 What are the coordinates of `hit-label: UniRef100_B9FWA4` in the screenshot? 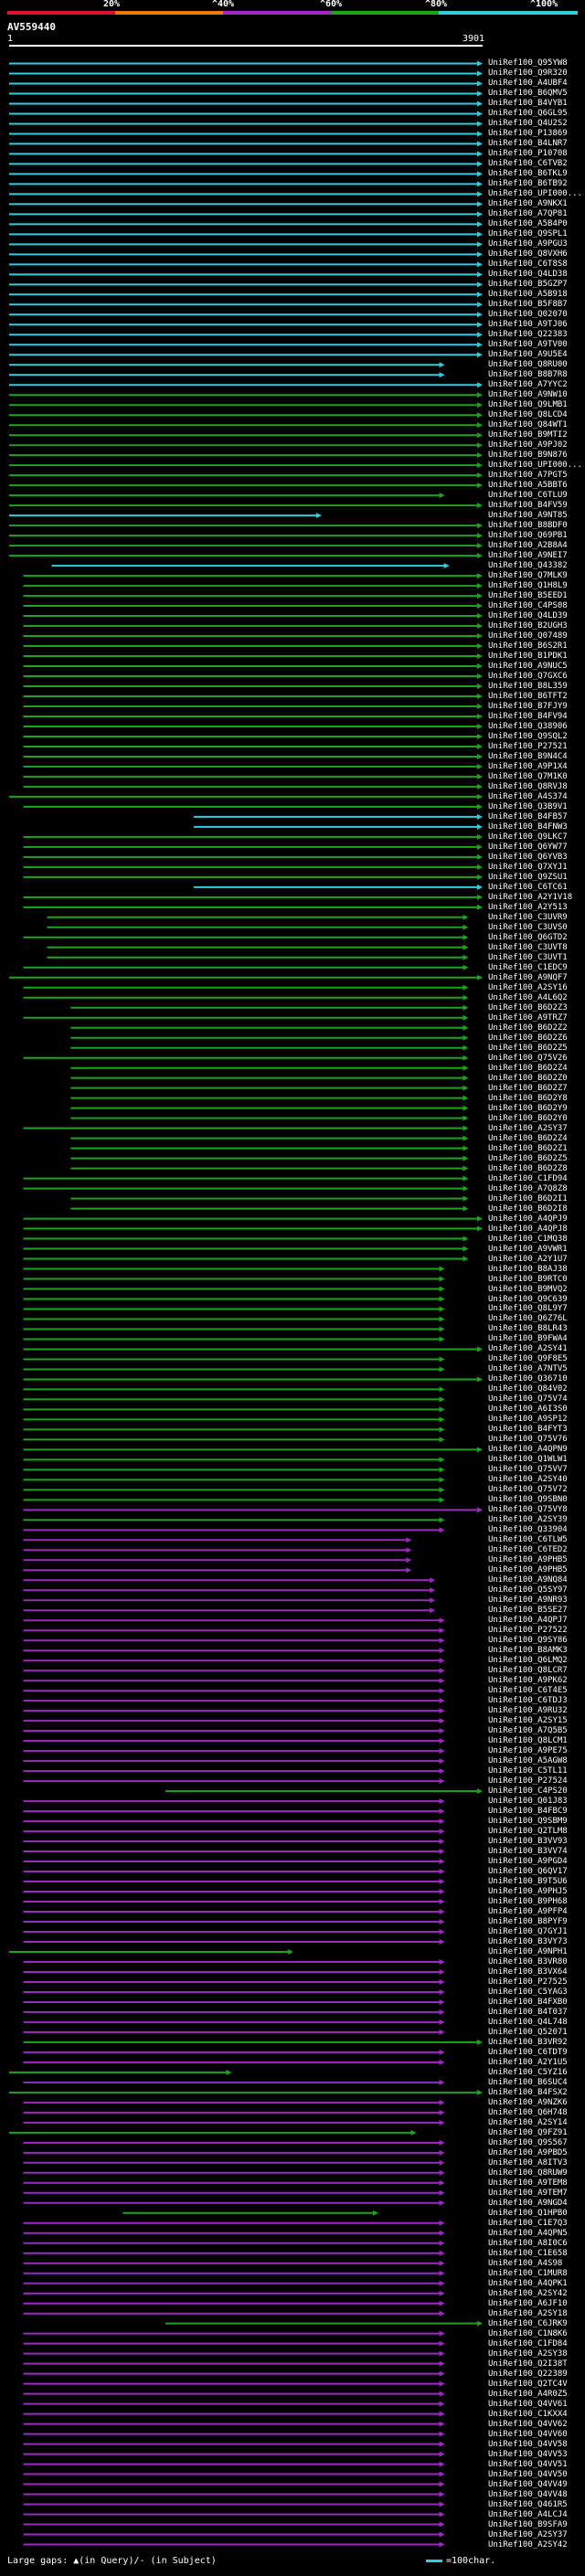 It's located at (528, 1339).